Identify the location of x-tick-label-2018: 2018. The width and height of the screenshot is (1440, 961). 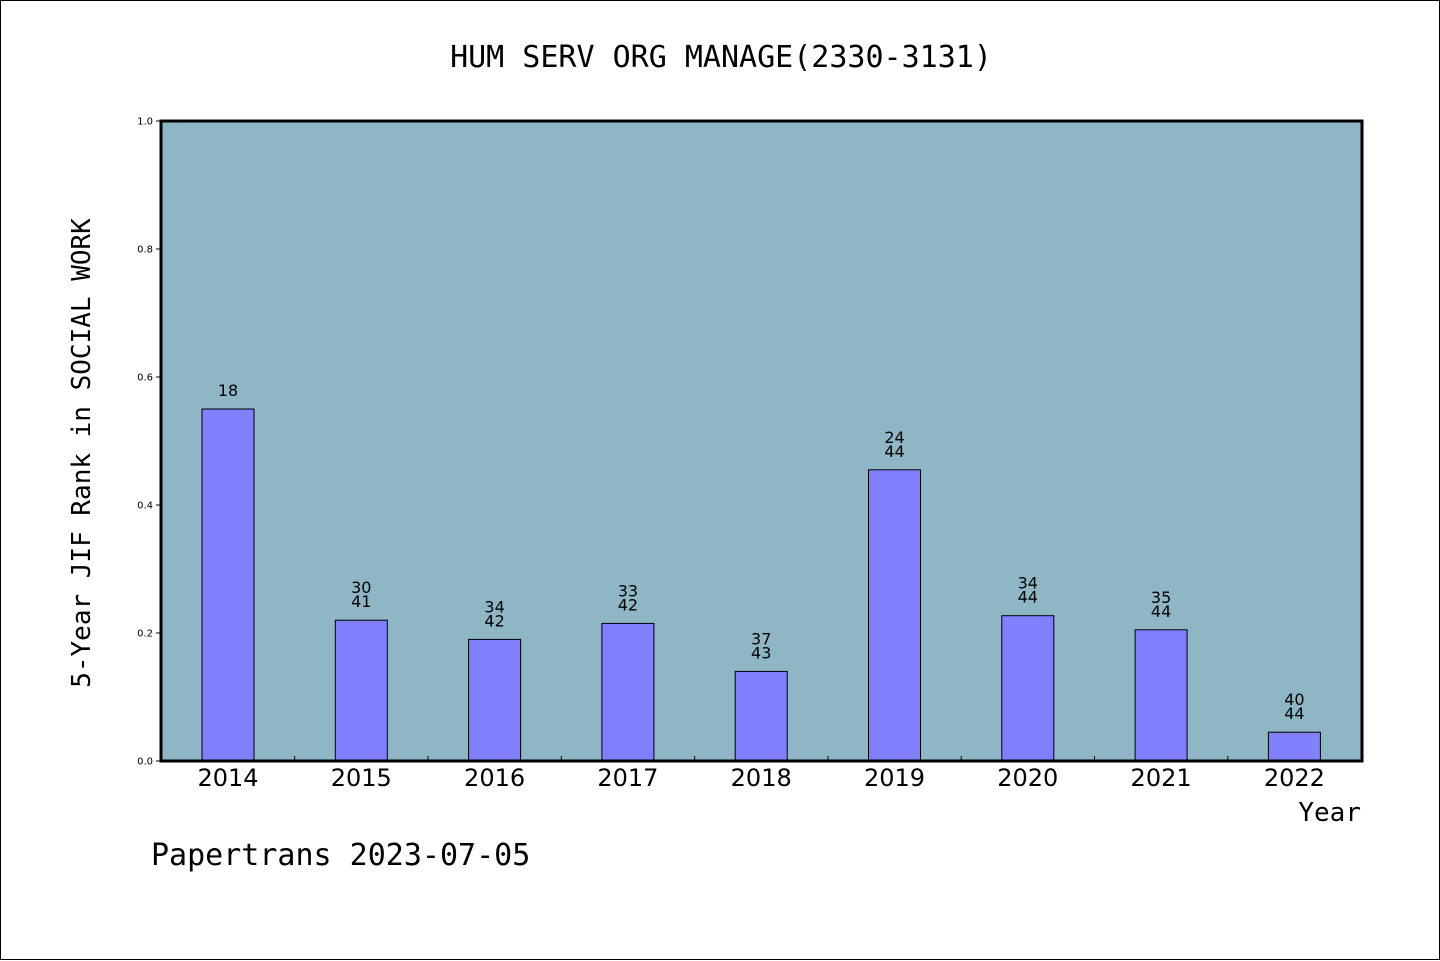
(761, 778).